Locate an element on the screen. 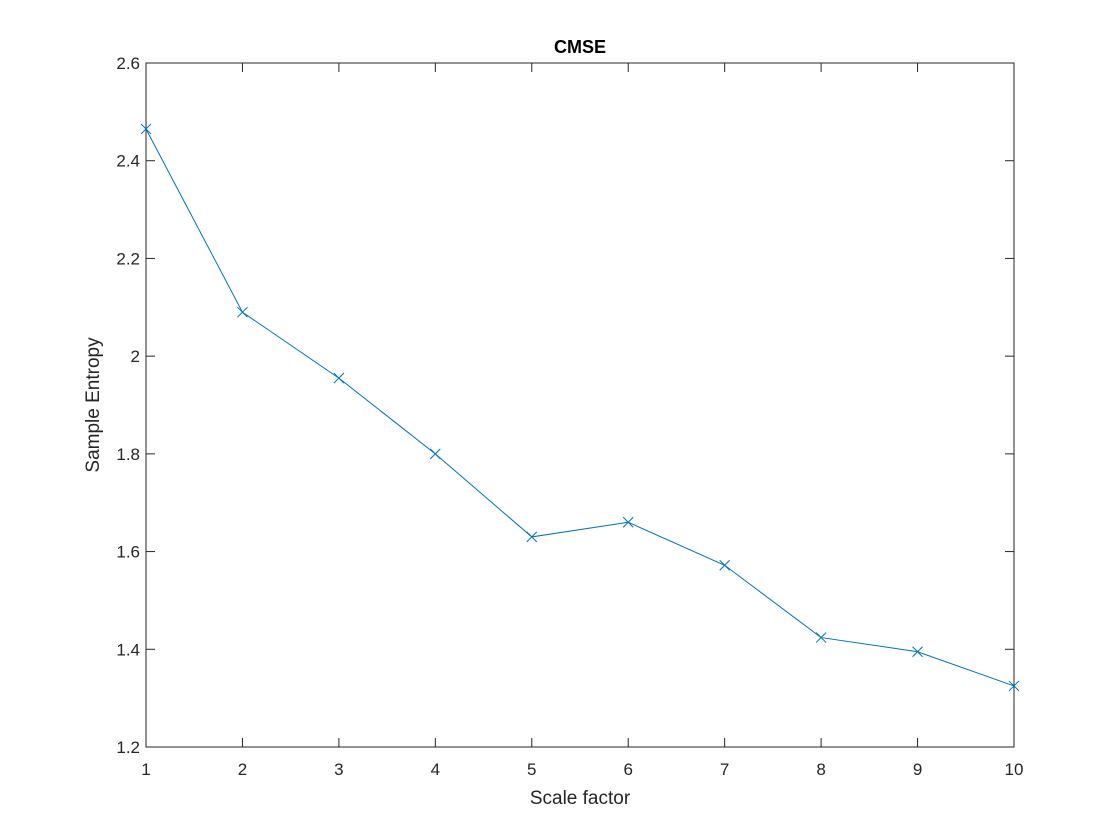  y-tick-label: 1.8 is located at coordinates (128, 454).